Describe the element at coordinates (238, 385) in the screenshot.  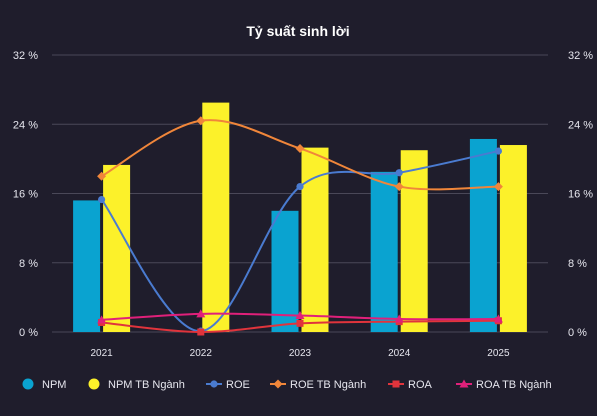
I see `legend-label-roe: ROE` at that location.